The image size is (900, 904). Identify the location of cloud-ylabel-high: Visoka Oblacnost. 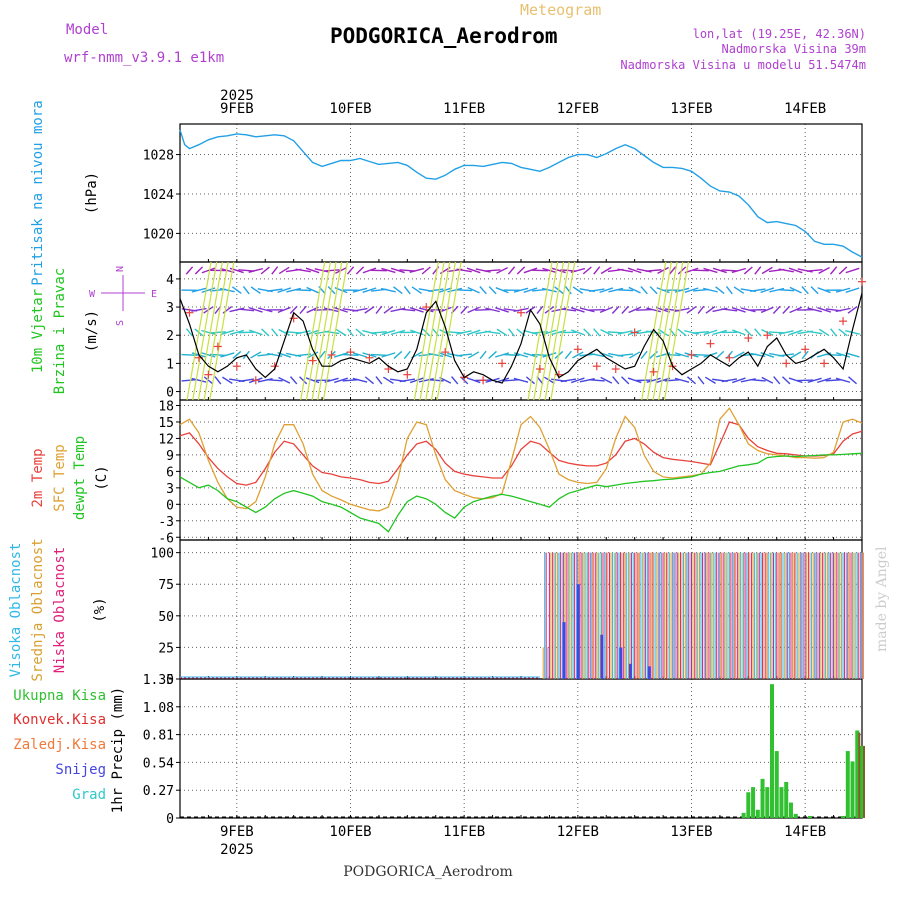
(16, 610).